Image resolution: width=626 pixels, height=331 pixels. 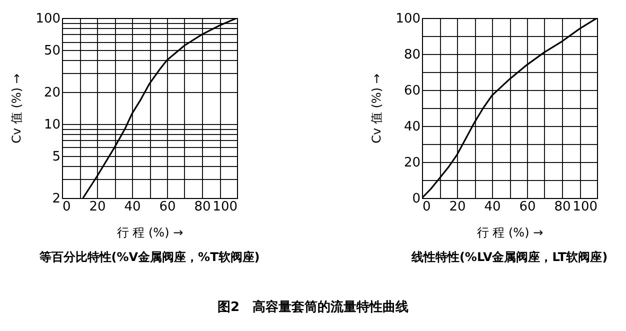 What do you see at coordinates (52, 50) in the screenshot?
I see `y-tick-label: 50` at bounding box center [52, 50].